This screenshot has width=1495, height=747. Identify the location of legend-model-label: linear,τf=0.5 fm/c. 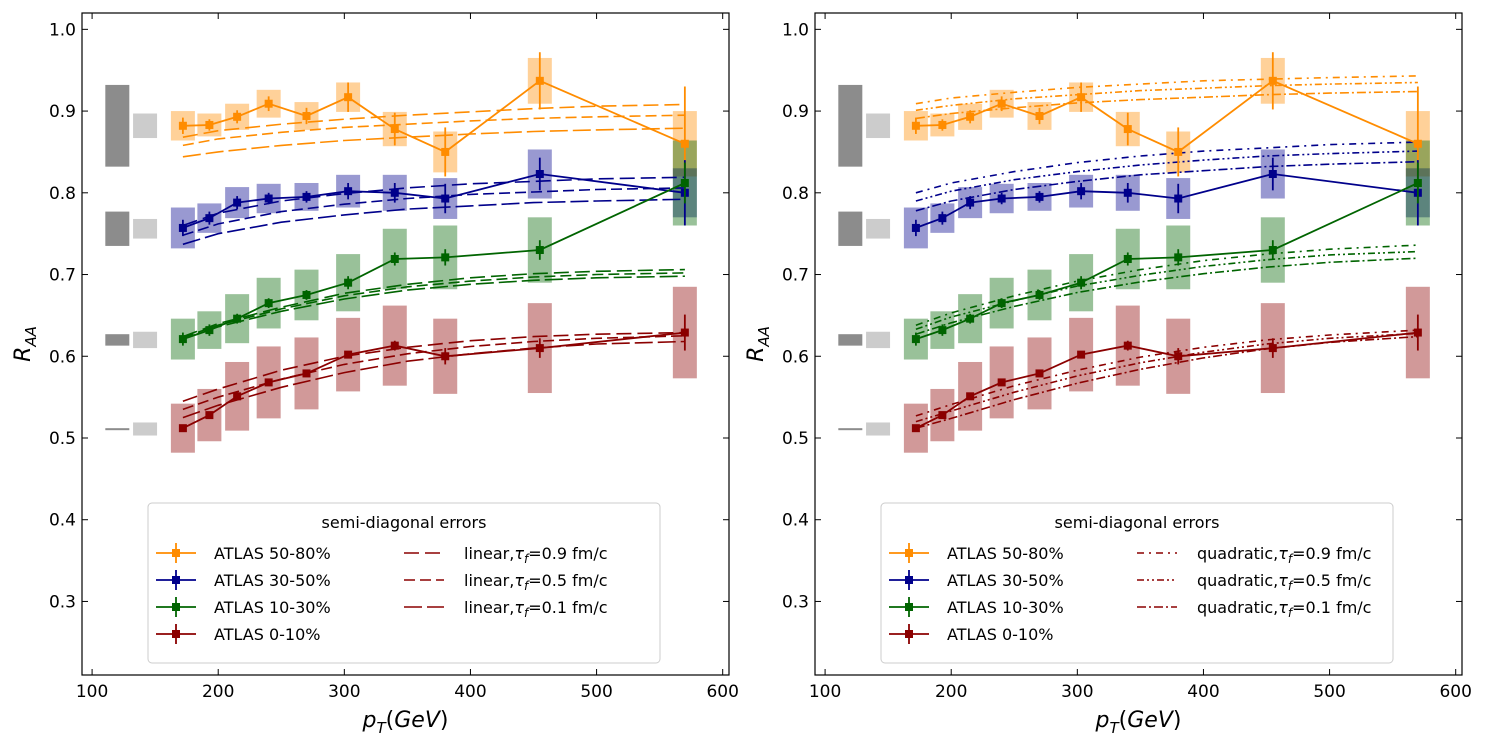
(536, 582).